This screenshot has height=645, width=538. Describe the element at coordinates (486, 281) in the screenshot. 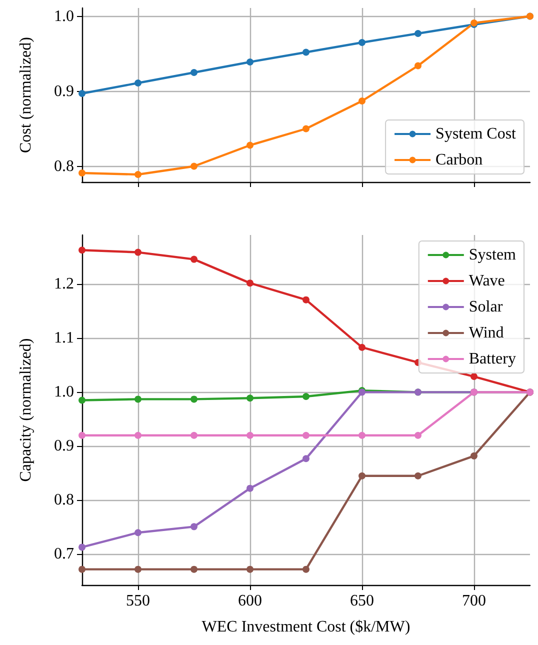

I see `legend-label: Wave` at that location.